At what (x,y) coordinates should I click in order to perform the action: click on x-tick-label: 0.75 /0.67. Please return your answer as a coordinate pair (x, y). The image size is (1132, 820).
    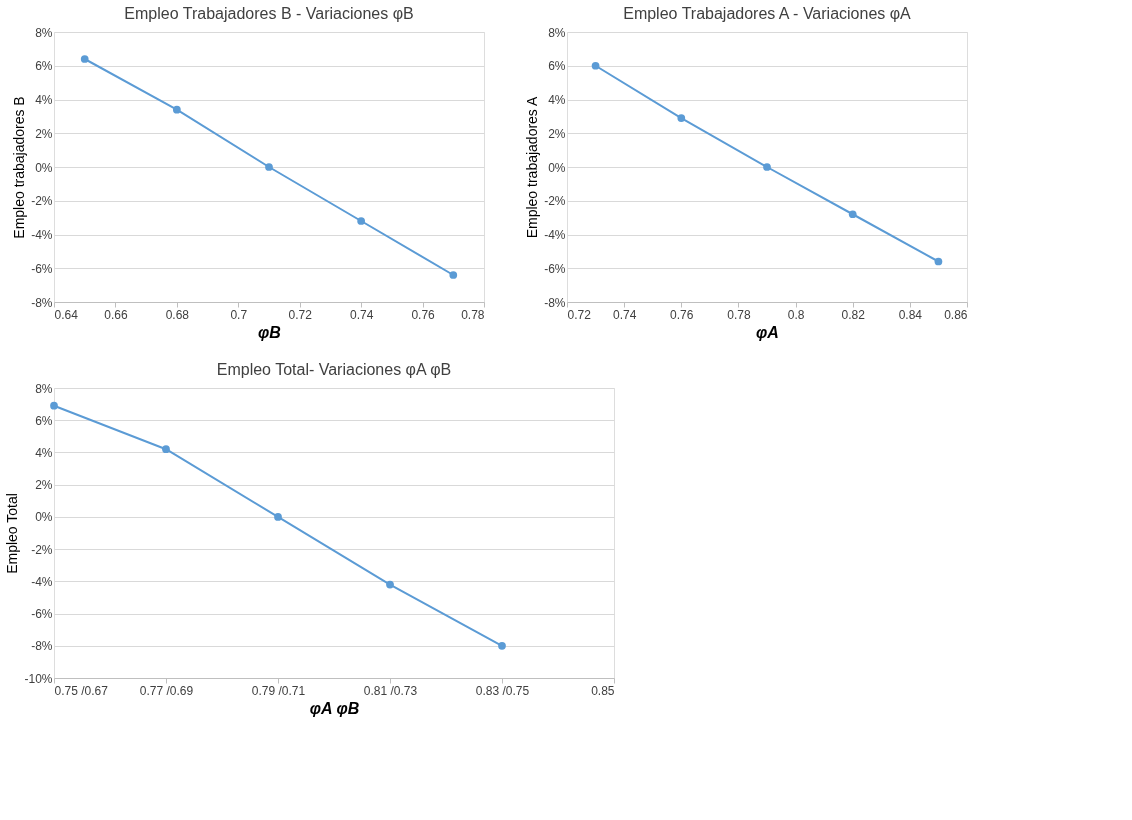
    Looking at the image, I should click on (81, 690).